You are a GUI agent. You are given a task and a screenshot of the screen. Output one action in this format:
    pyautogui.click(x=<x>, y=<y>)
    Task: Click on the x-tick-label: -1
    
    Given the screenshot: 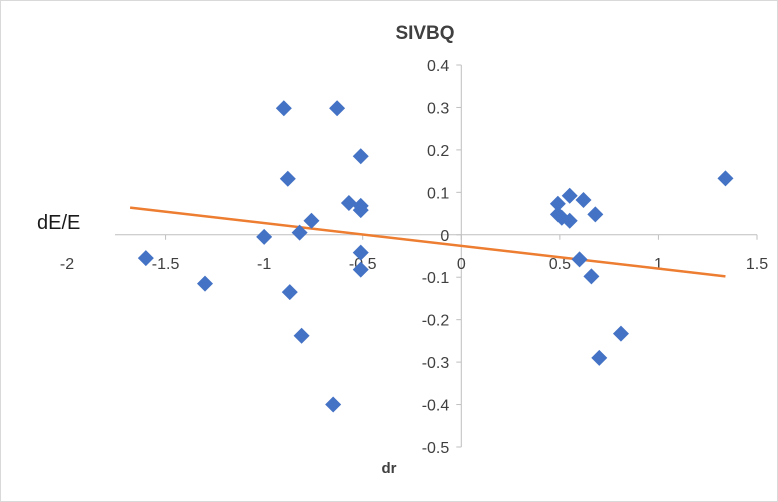 What is the action you would take?
    pyautogui.click(x=264, y=264)
    